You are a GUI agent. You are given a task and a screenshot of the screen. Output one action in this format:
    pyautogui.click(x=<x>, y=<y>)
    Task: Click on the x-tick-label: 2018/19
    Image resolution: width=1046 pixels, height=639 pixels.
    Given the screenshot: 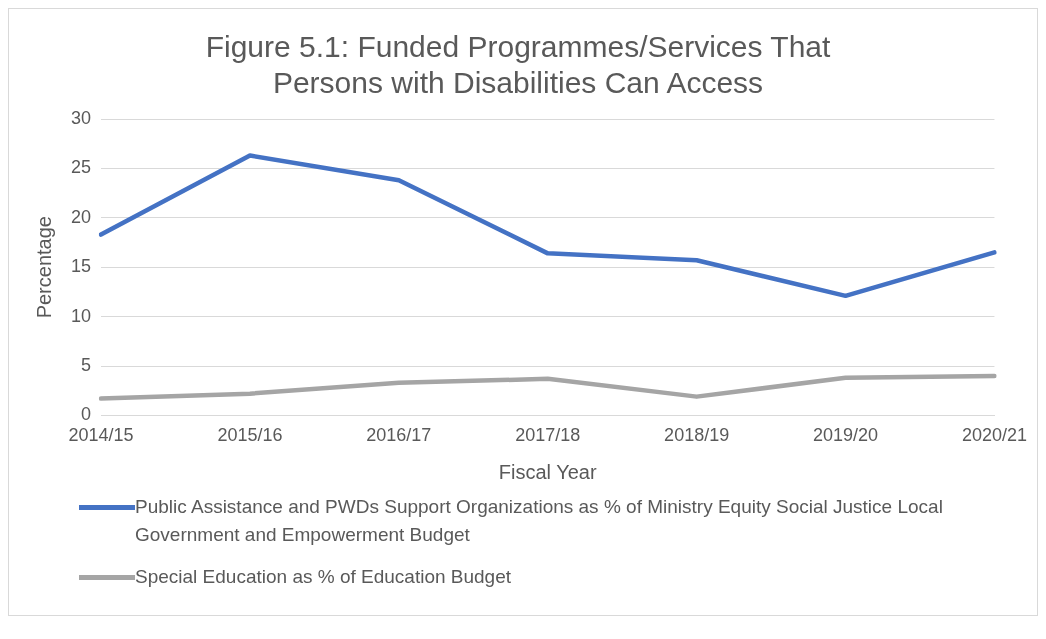 What is the action you would take?
    pyautogui.click(x=697, y=435)
    